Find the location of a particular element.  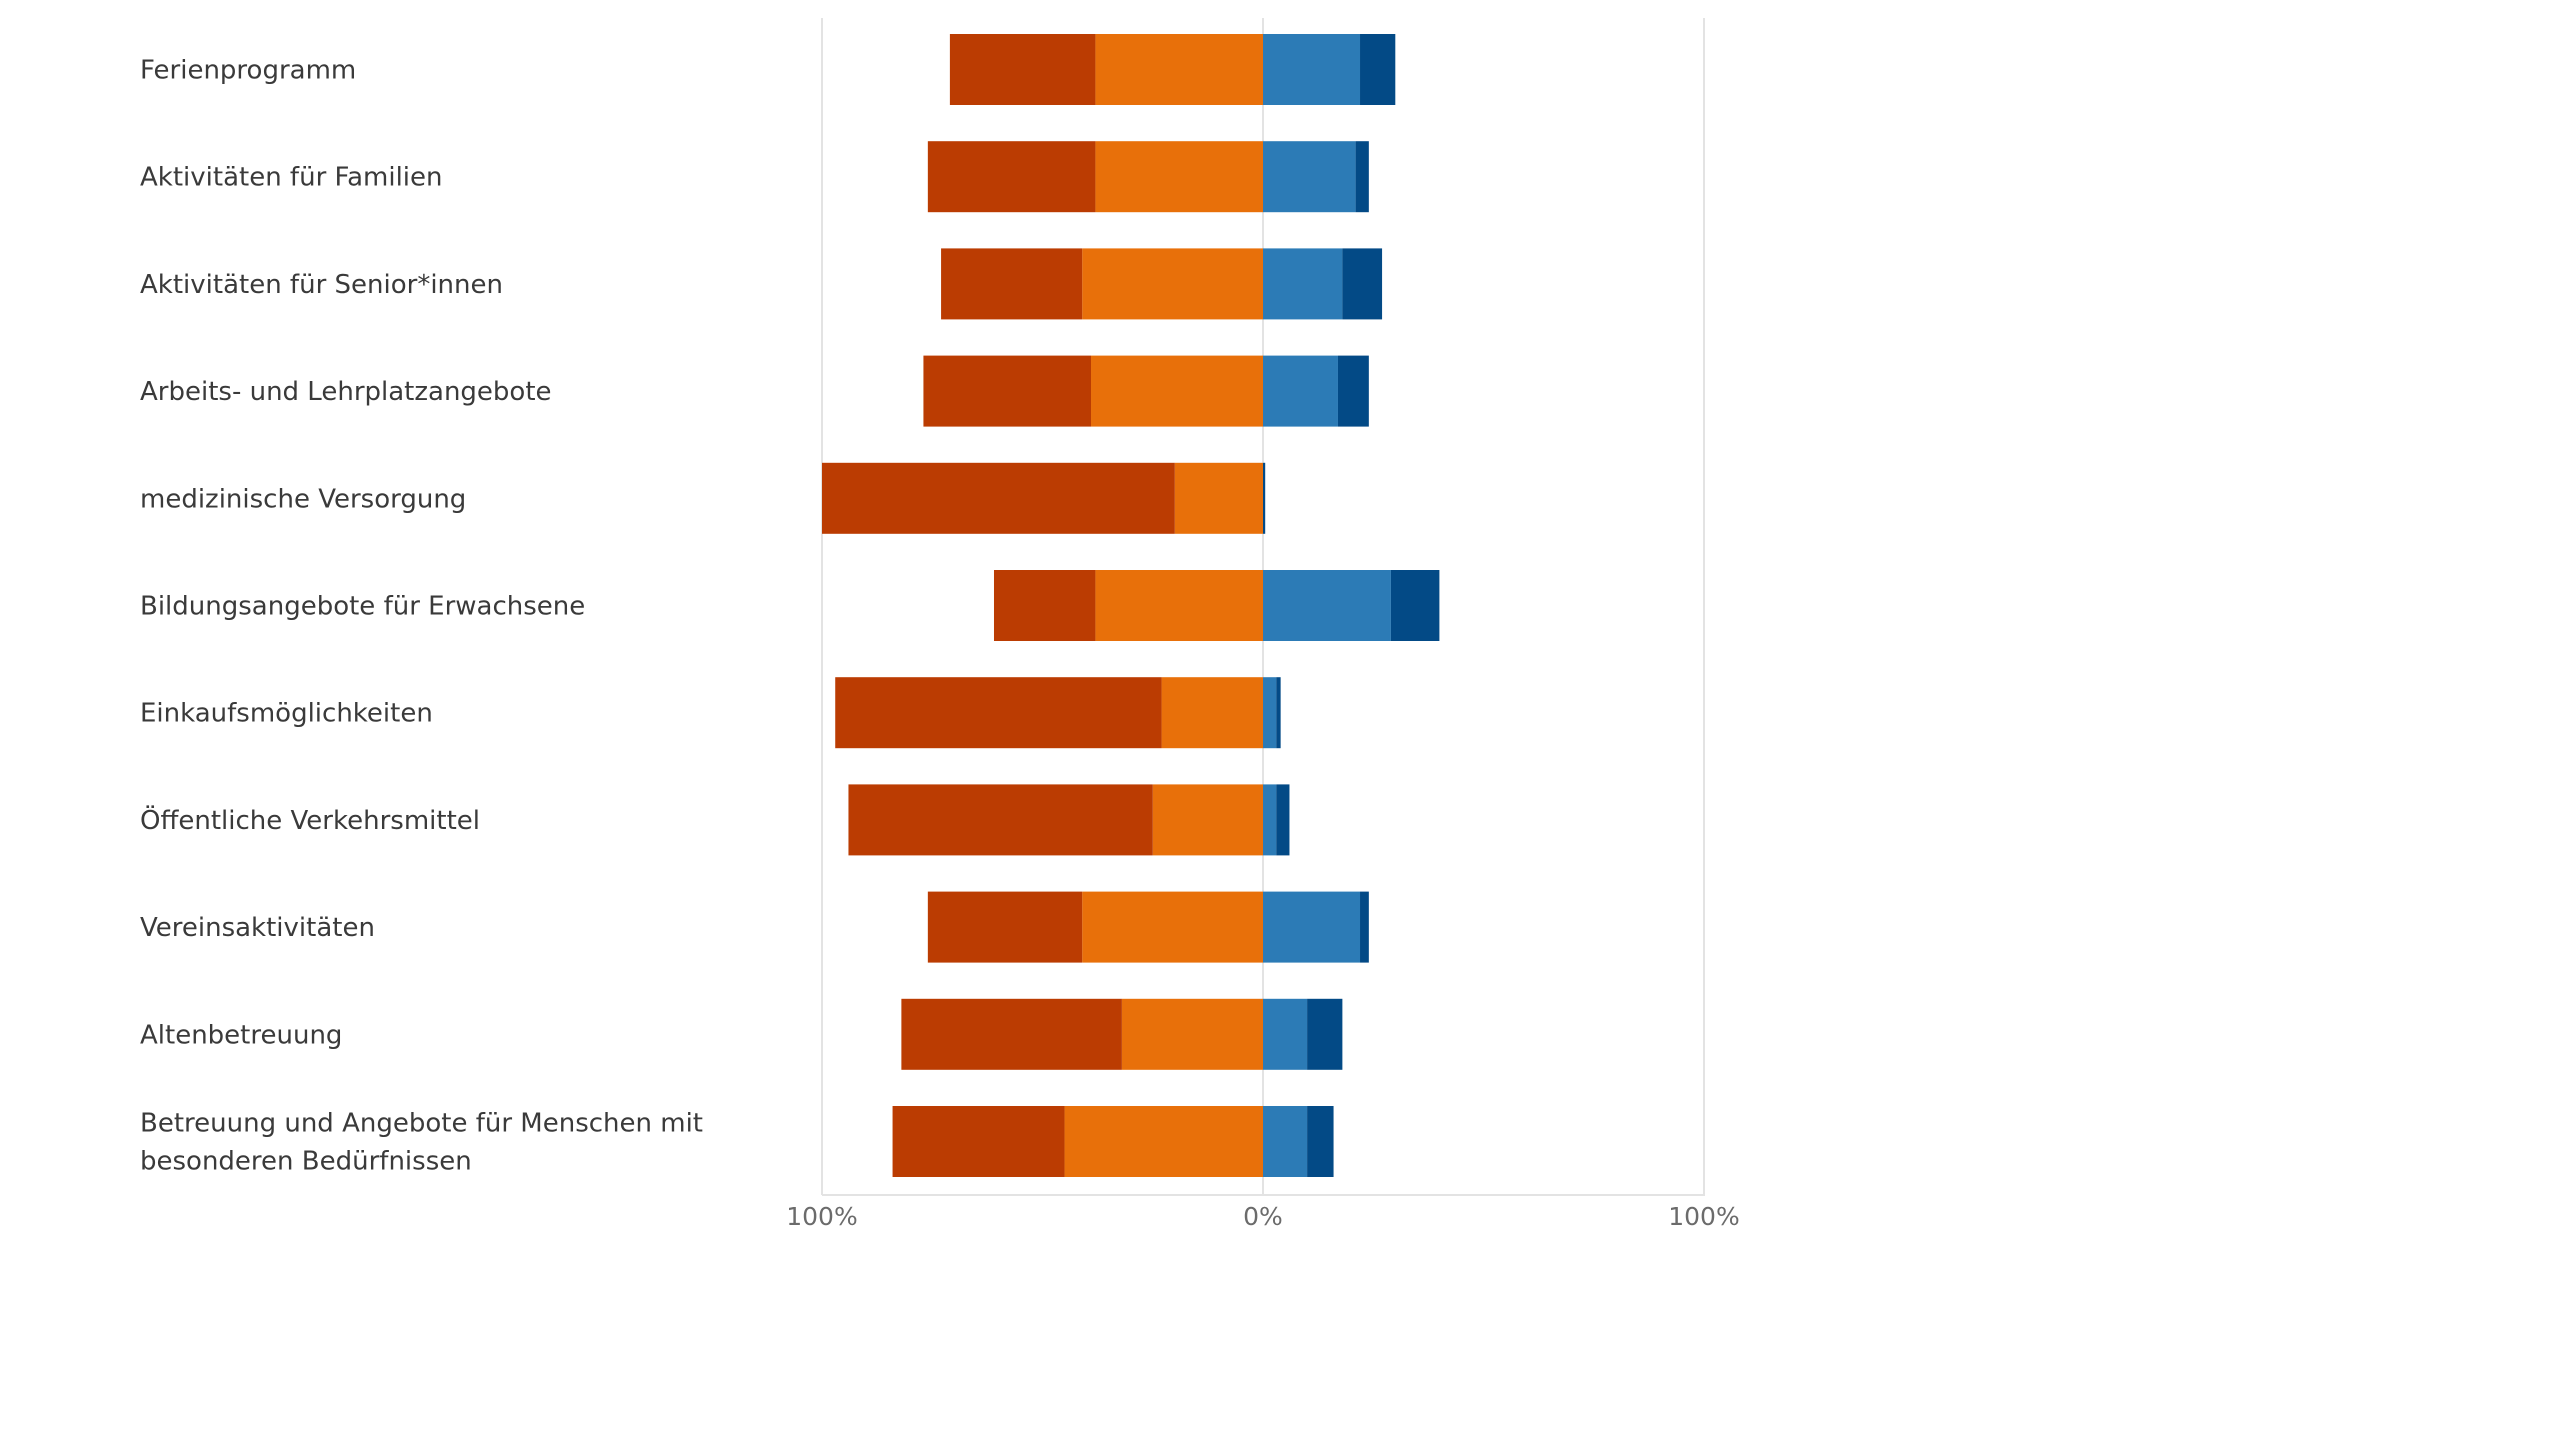

category-label: Altenbetreuung is located at coordinates (241, 1035).